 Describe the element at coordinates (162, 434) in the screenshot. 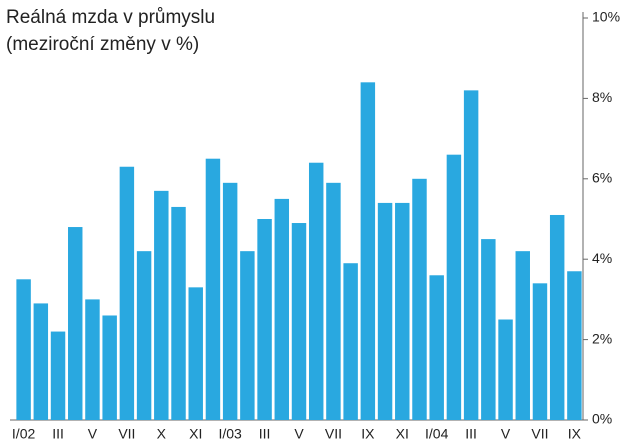

I see `x-tick-label: X` at that location.